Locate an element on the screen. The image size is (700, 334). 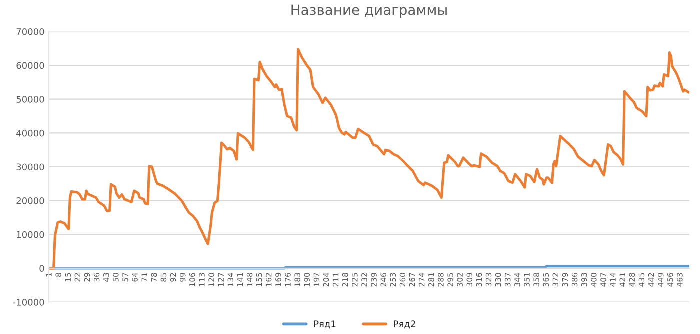
y-tick-label: 30000 is located at coordinates (30, 167).